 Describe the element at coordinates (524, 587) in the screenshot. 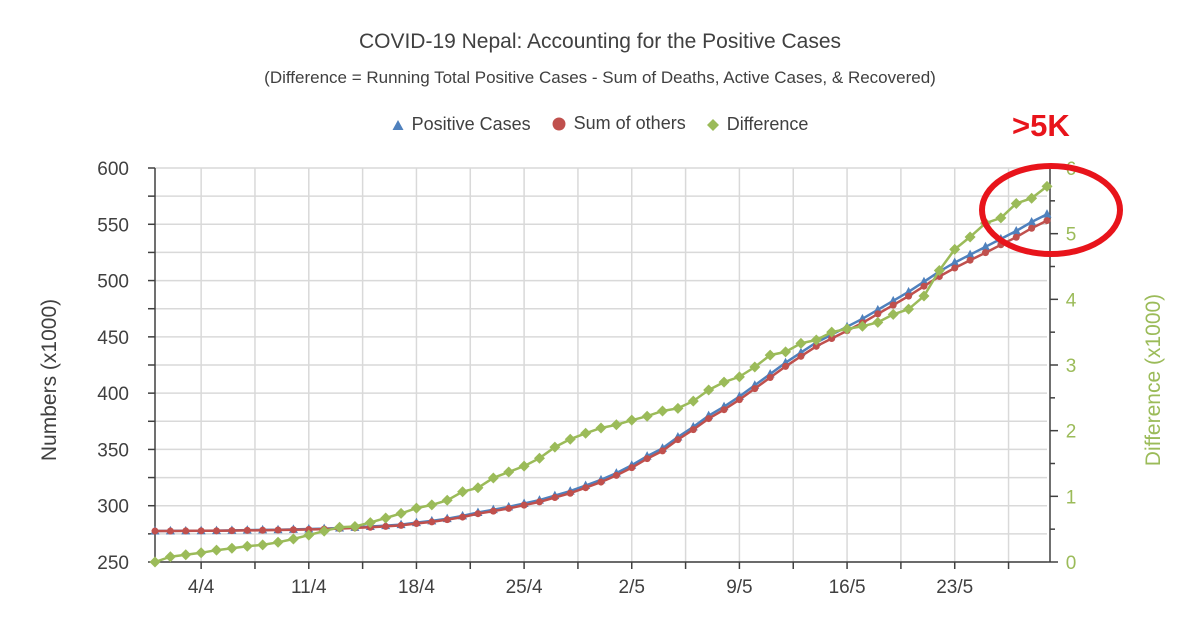

I see `x-tick-label: 25/4` at that location.